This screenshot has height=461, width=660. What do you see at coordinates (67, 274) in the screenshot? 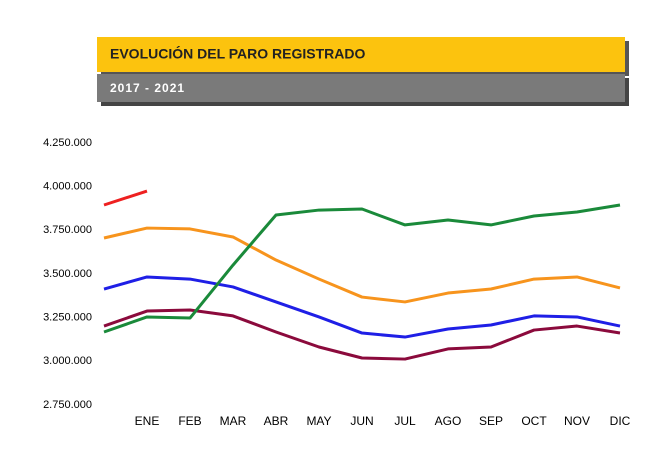
I see `y-tick-label: 3.500.000` at bounding box center [67, 274].